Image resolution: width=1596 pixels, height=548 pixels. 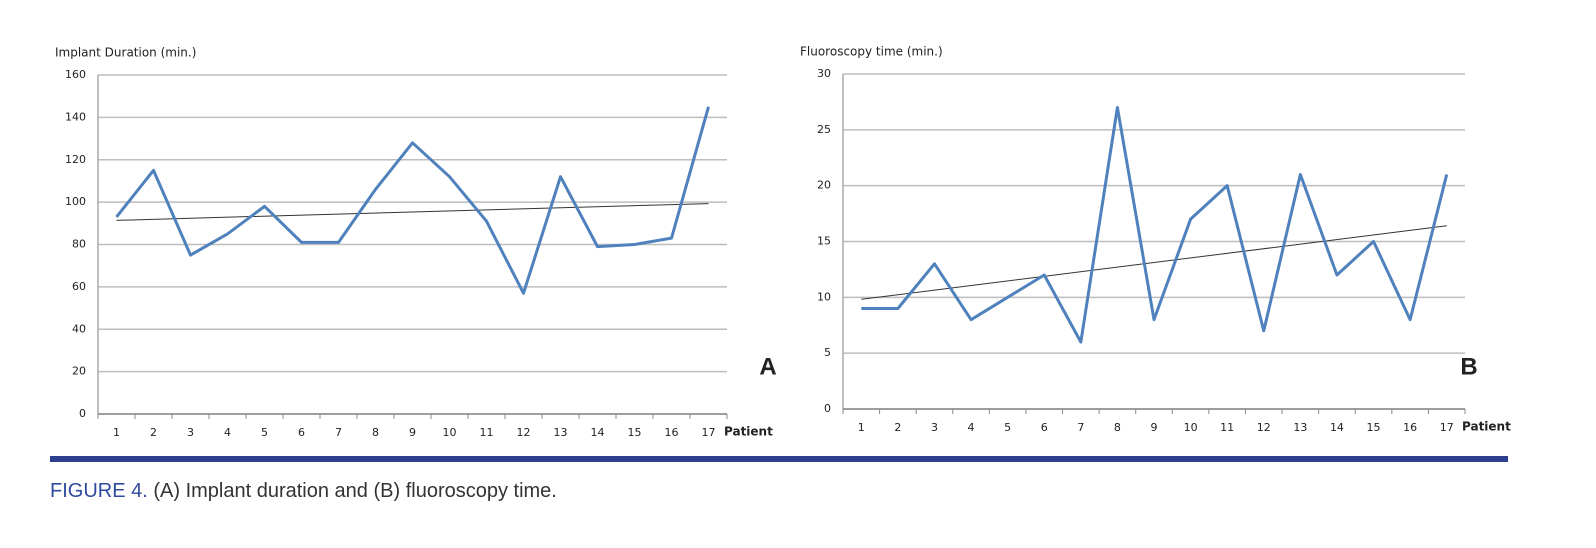 What do you see at coordinates (75, 116) in the screenshot?
I see `y-tick-label: 140` at bounding box center [75, 116].